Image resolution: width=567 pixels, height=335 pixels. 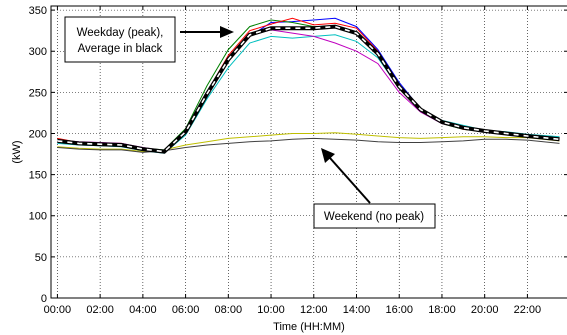 What do you see at coordinates (120, 33) in the screenshot?
I see `annotation-weekday-line1: Weekday (peak),` at bounding box center [120, 33].